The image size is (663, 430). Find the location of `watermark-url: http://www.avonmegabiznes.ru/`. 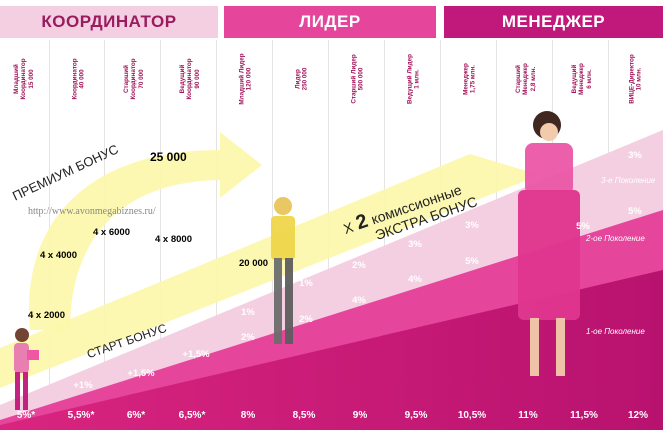

watermark-url: http://www.avonmegabiznes.ru/ is located at coordinates (92, 211).